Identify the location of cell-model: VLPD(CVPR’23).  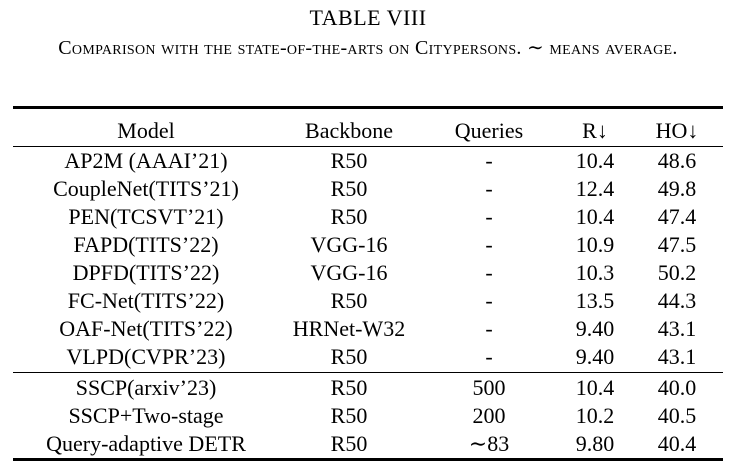
(146, 356).